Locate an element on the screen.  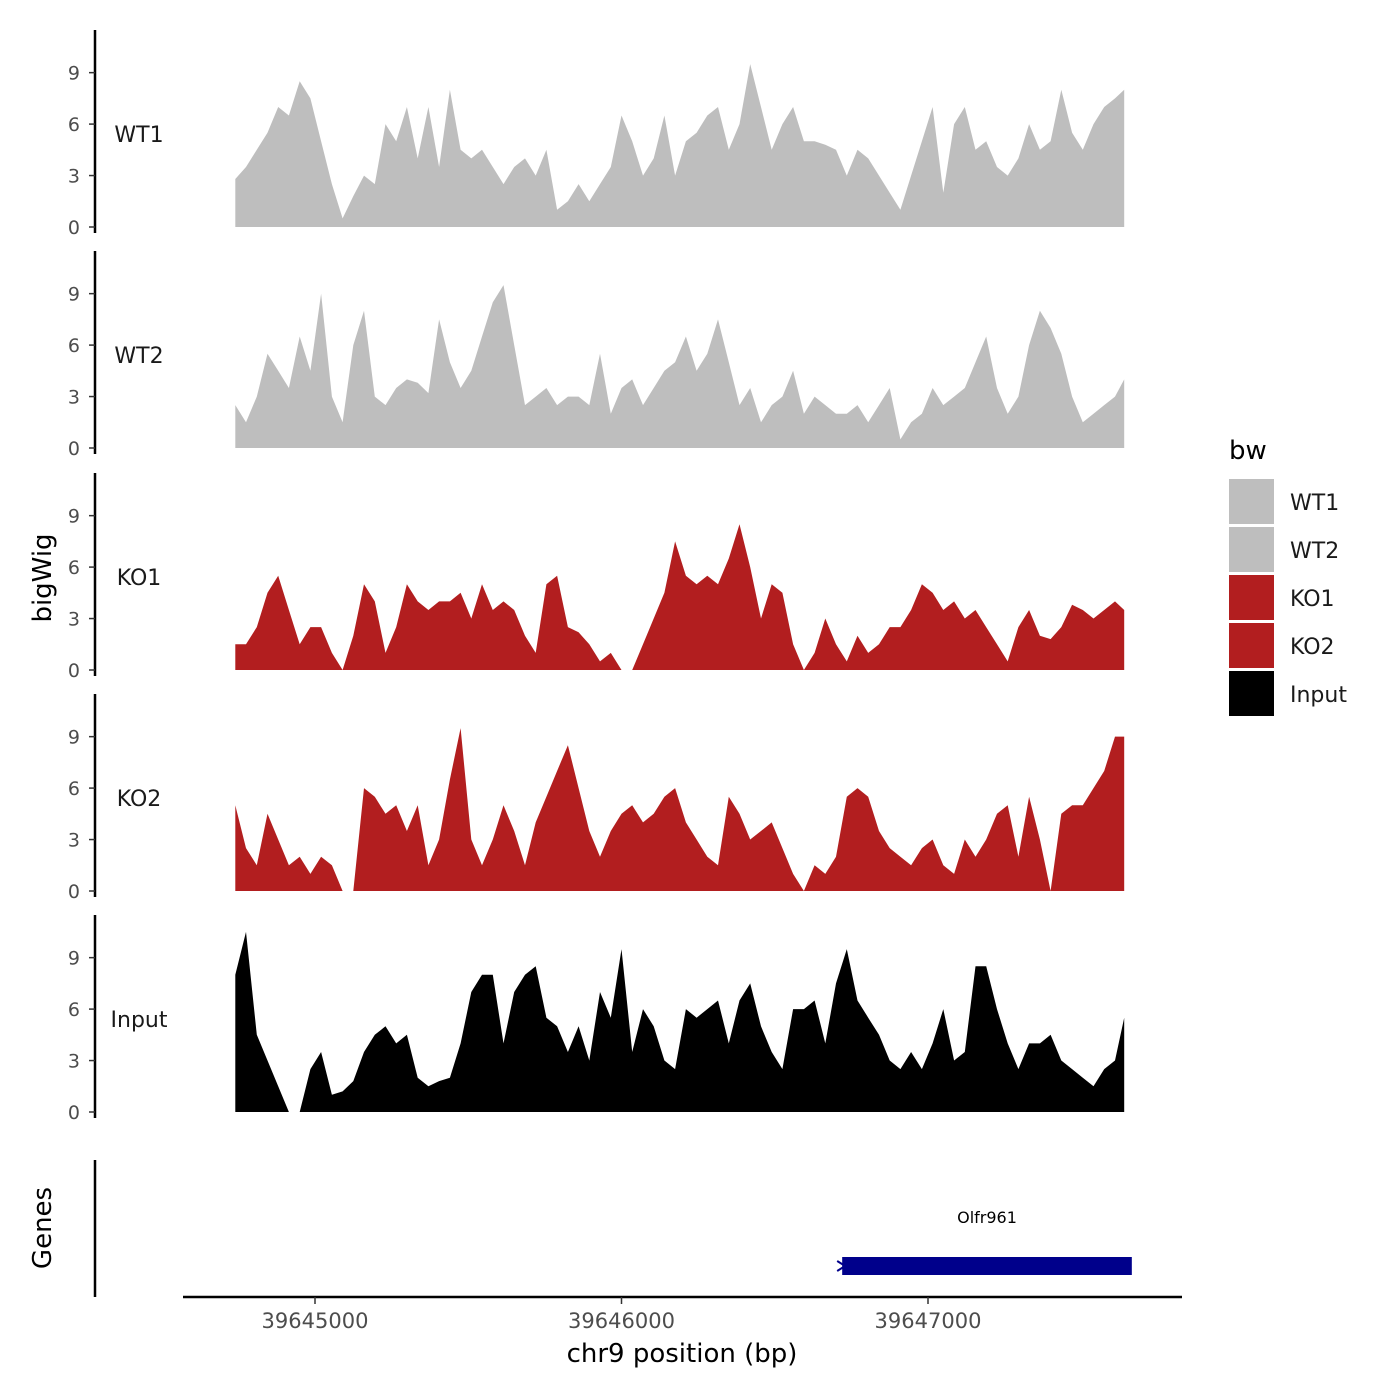
track-label: WT2 is located at coordinates (138, 356).